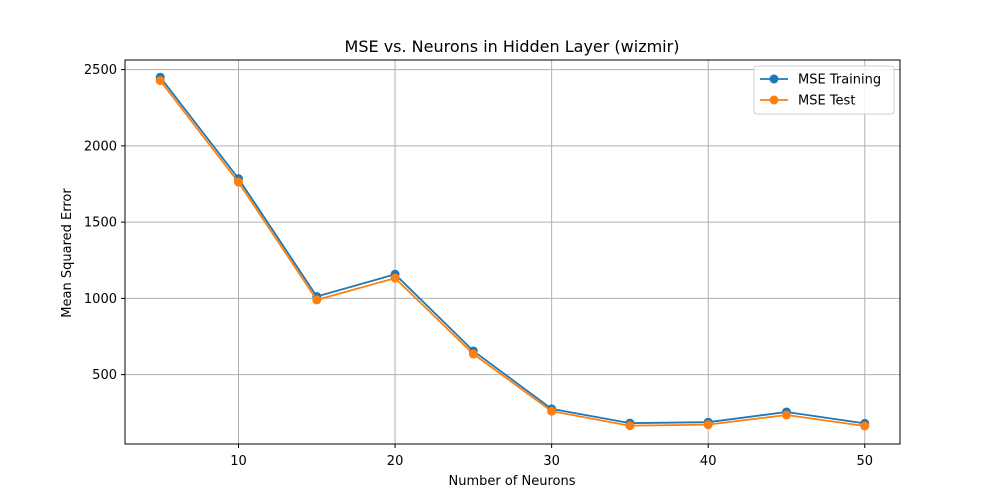 The width and height of the screenshot is (1000, 500). What do you see at coordinates (839, 80) in the screenshot?
I see `legend-label-0: MSE Training` at bounding box center [839, 80].